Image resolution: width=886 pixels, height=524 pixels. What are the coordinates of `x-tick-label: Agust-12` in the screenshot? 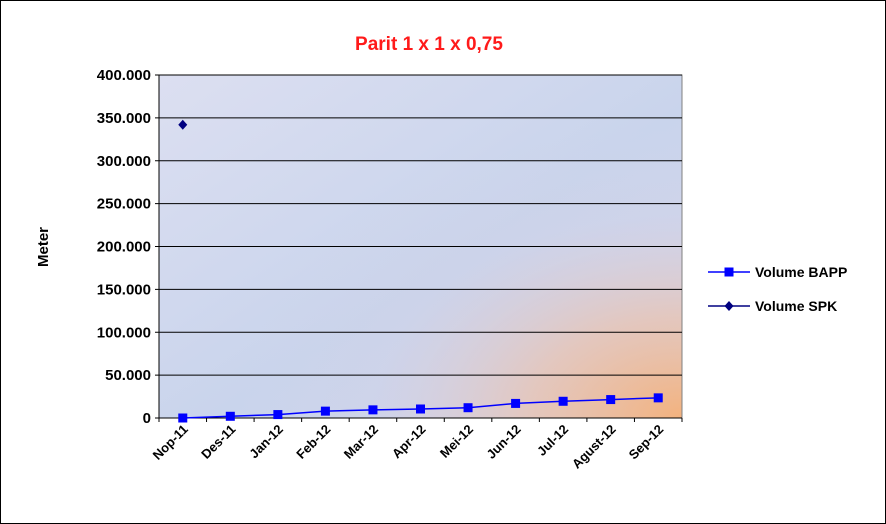 It's located at (594, 447).